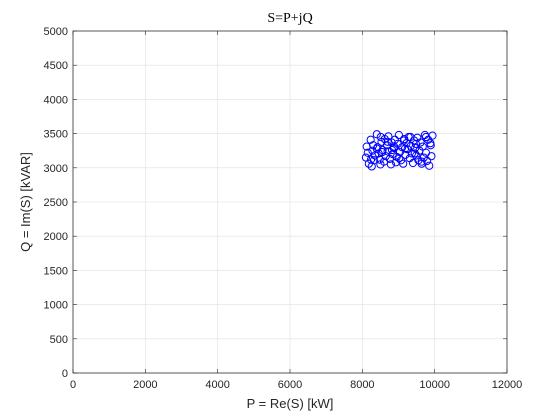  What do you see at coordinates (145, 385) in the screenshot?
I see `x-tick-label: 2000` at bounding box center [145, 385].